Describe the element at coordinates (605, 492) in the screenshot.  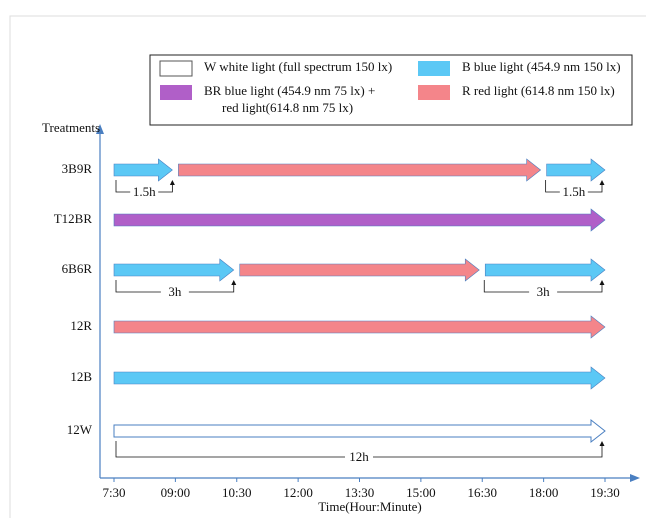
I see `x-tick-label: 19:30` at that location.